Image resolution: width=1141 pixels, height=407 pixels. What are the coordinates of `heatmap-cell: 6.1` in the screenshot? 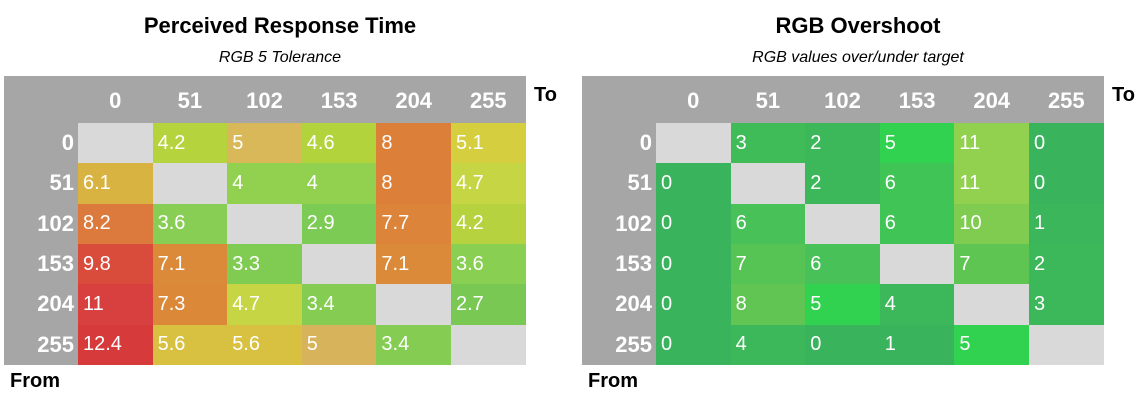 It's located at (116, 184).